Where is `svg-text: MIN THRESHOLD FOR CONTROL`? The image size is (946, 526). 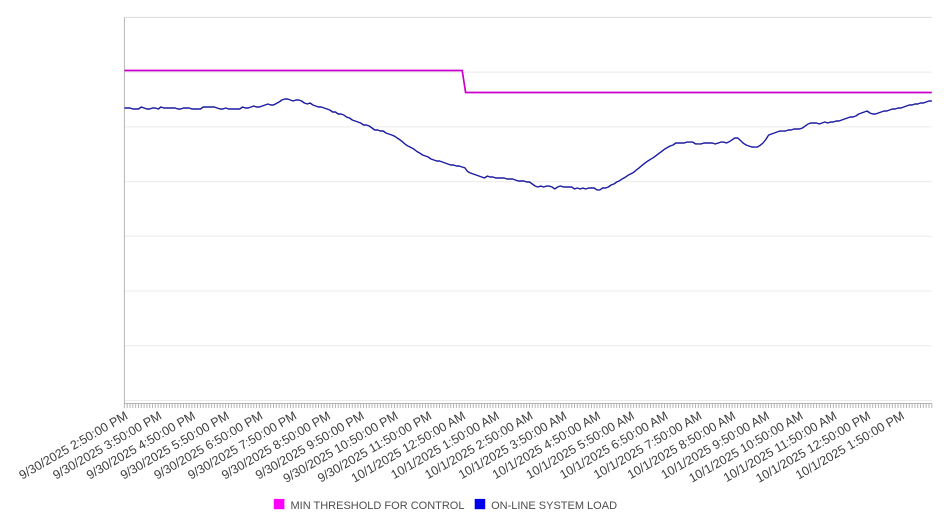 svg-text: MIN THRESHOLD FOR CONTROL is located at coordinates (378, 506).